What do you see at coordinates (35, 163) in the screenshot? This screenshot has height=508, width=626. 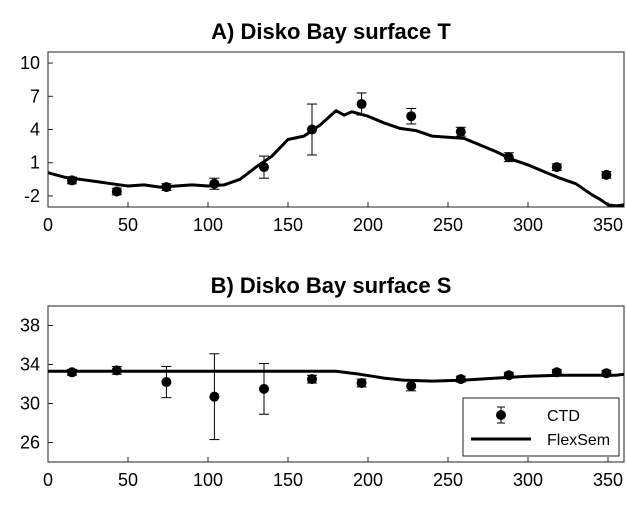 I see `chart-a-y-tick-label: 1` at bounding box center [35, 163].